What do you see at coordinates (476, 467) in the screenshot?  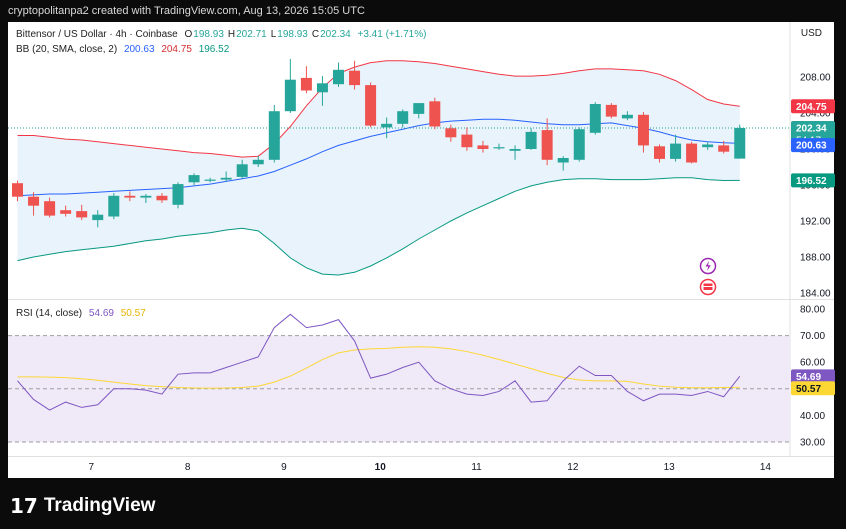 I see `time-tick-label: 11` at bounding box center [476, 467].